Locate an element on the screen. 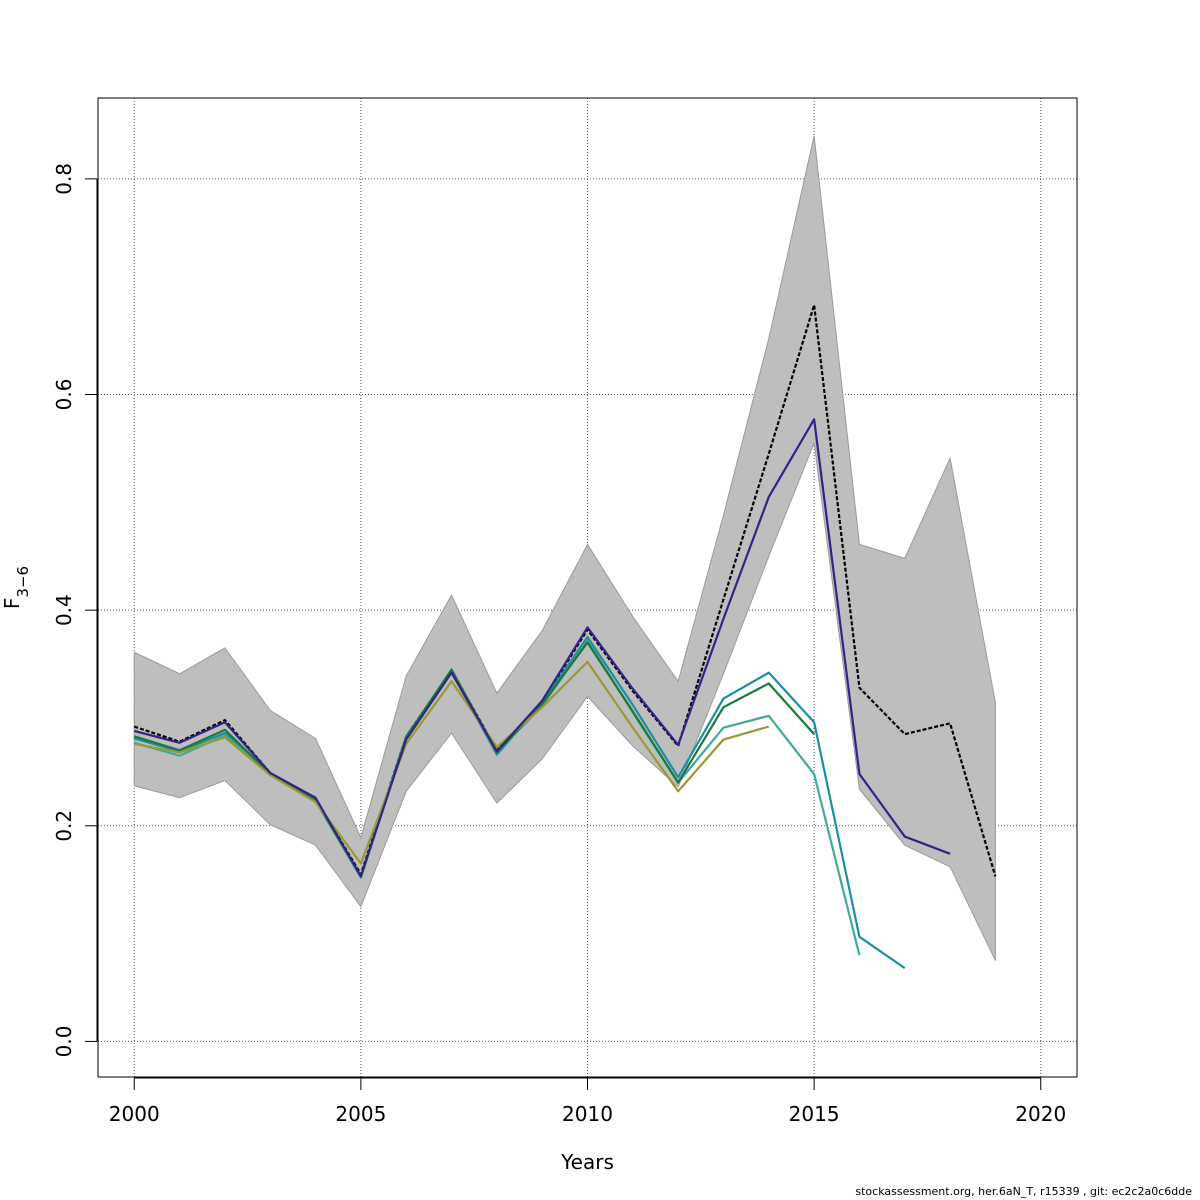 Image resolution: width=1200 pixels, height=1200 pixels. y-tick-label: 0.0 is located at coordinates (64, 1042).